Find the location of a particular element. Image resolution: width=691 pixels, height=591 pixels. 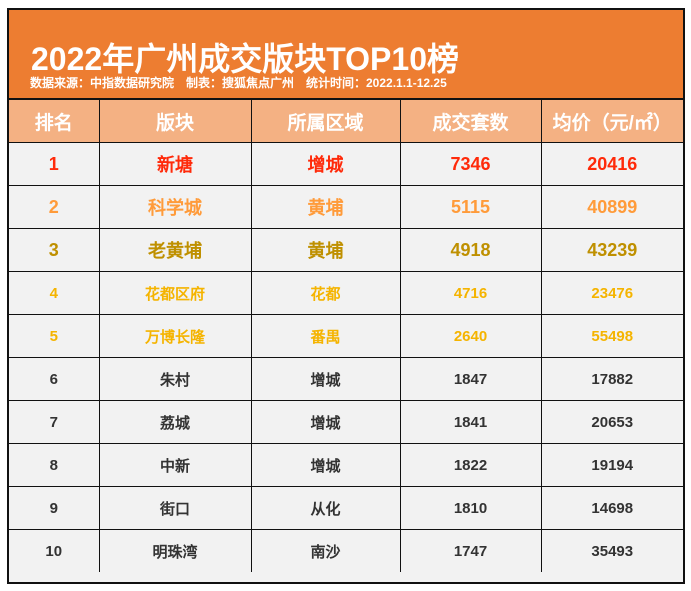

block-cell: 朱村 is located at coordinates (175, 379).